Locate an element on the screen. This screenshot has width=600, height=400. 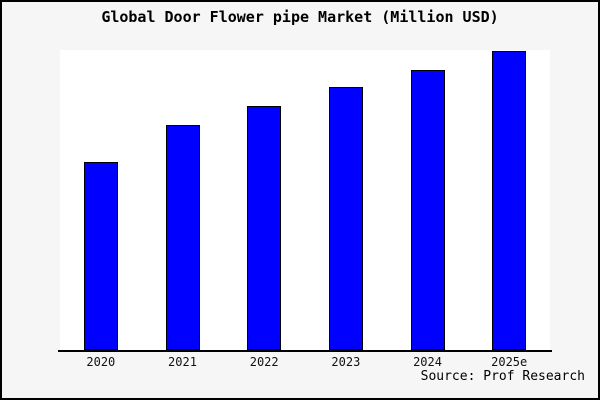
bar-2022 is located at coordinates (264, 228).